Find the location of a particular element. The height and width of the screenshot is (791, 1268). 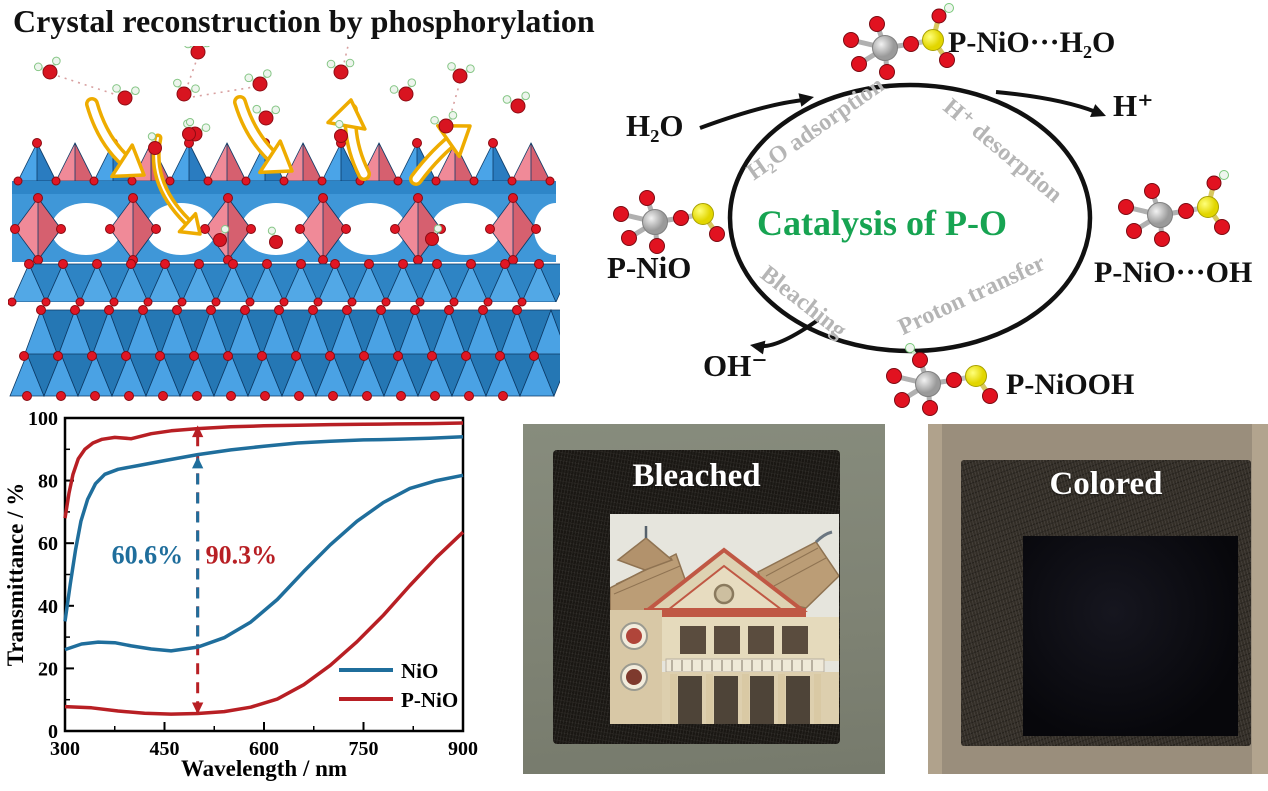

bleached-device-frame: Bleached is located at coordinates (696, 597).